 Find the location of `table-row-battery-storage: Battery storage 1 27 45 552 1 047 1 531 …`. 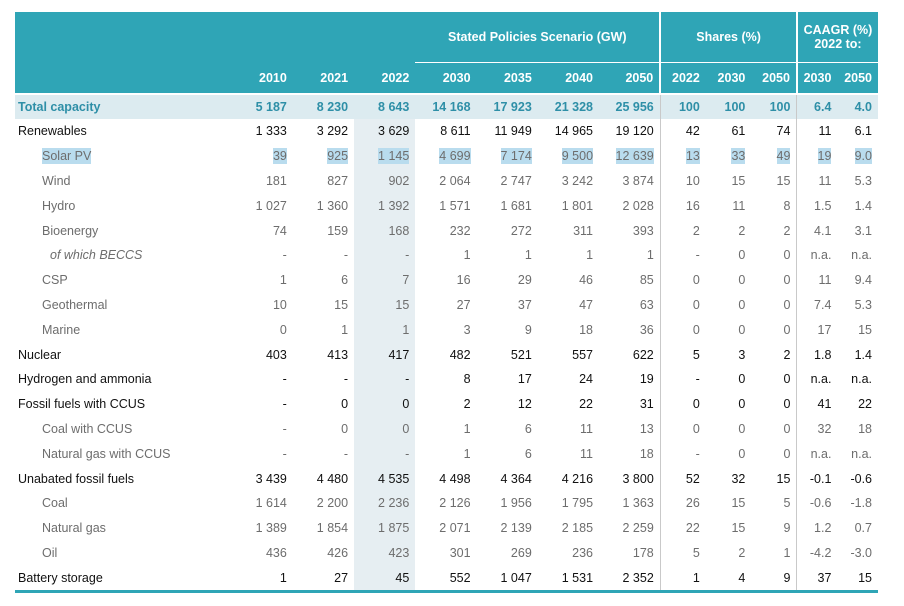

table-row-battery-storage: Battery storage 1 27 45 552 1 047 1 531 … is located at coordinates (446, 579).